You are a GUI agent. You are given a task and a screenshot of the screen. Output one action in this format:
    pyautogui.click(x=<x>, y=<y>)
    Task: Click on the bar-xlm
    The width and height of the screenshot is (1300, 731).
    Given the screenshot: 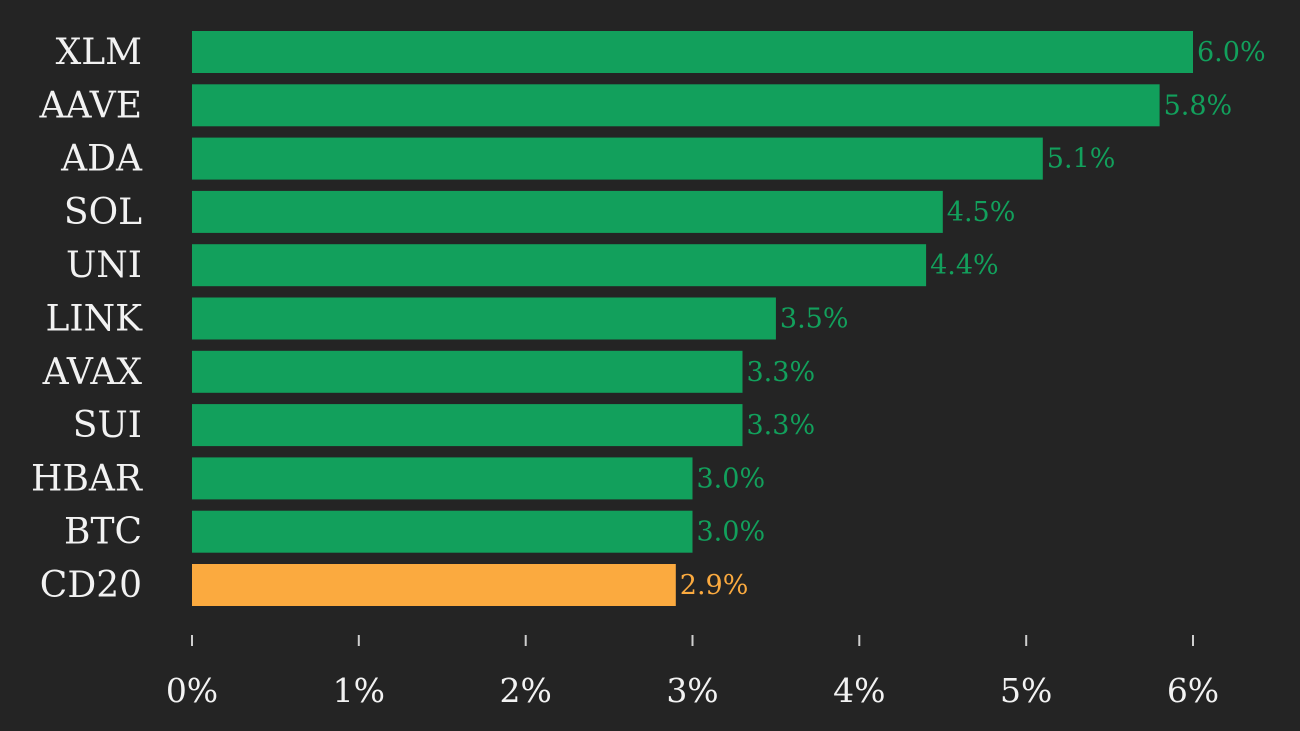 What is the action you would take?
    pyautogui.click(x=692, y=52)
    